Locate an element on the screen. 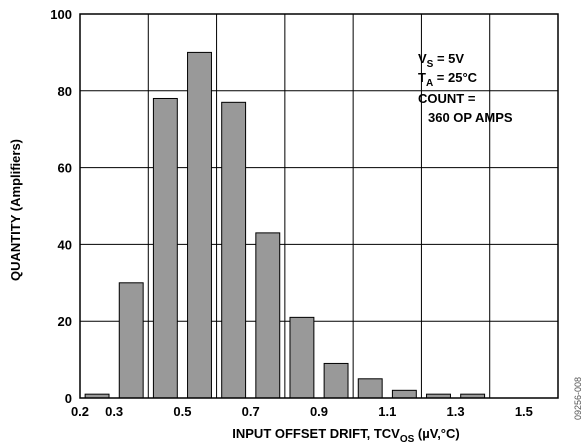 The height and width of the screenshot is (446, 588). x-axis-title: INPUT OFFSET DRIFT, TCVOS (µV,°C) is located at coordinates (345, 435).